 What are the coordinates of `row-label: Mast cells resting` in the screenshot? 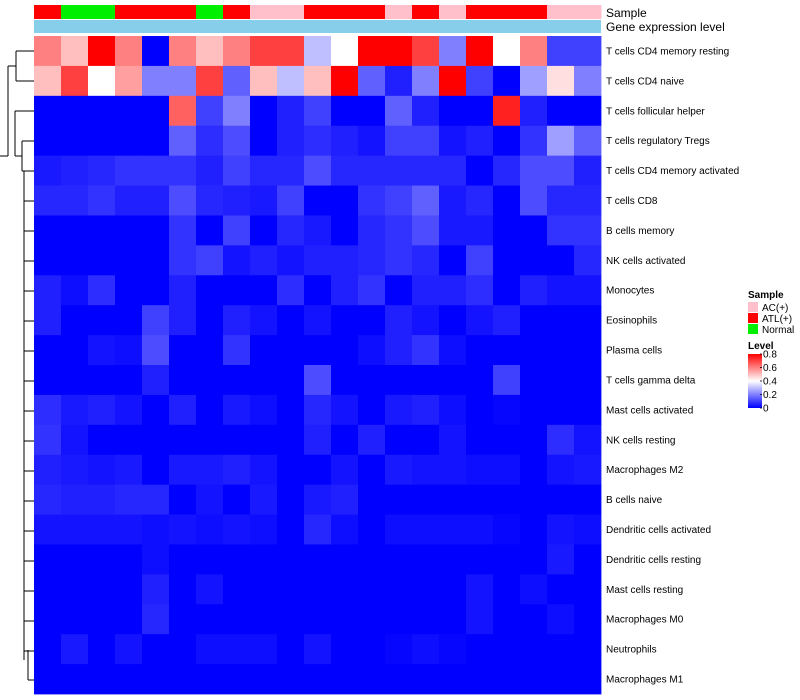 It's located at (644, 590).